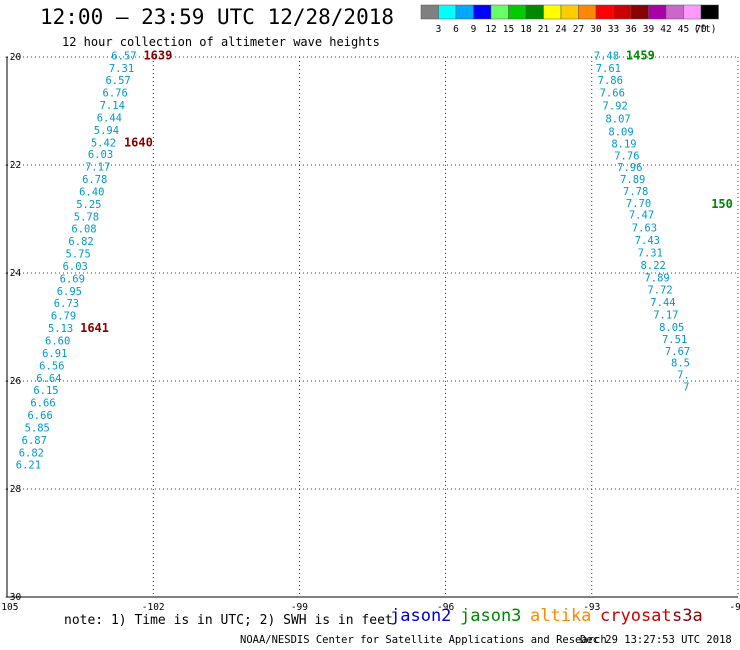 This screenshot has height=650, width=740. I want to click on swh-point: 8.05, so click(671, 328).